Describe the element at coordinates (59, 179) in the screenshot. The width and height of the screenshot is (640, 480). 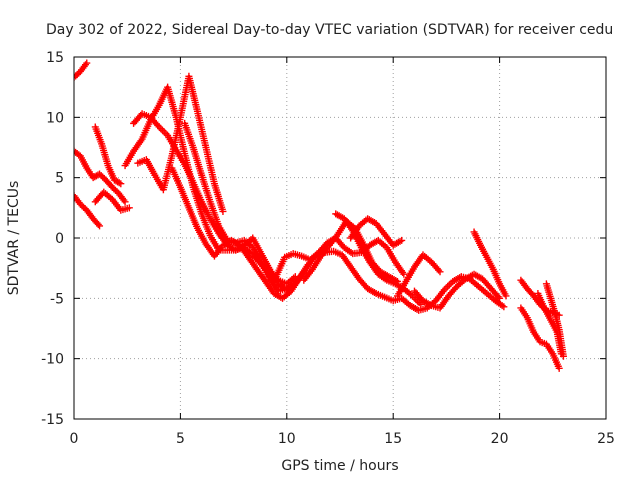
I see `y-tick-label: 5` at that location.